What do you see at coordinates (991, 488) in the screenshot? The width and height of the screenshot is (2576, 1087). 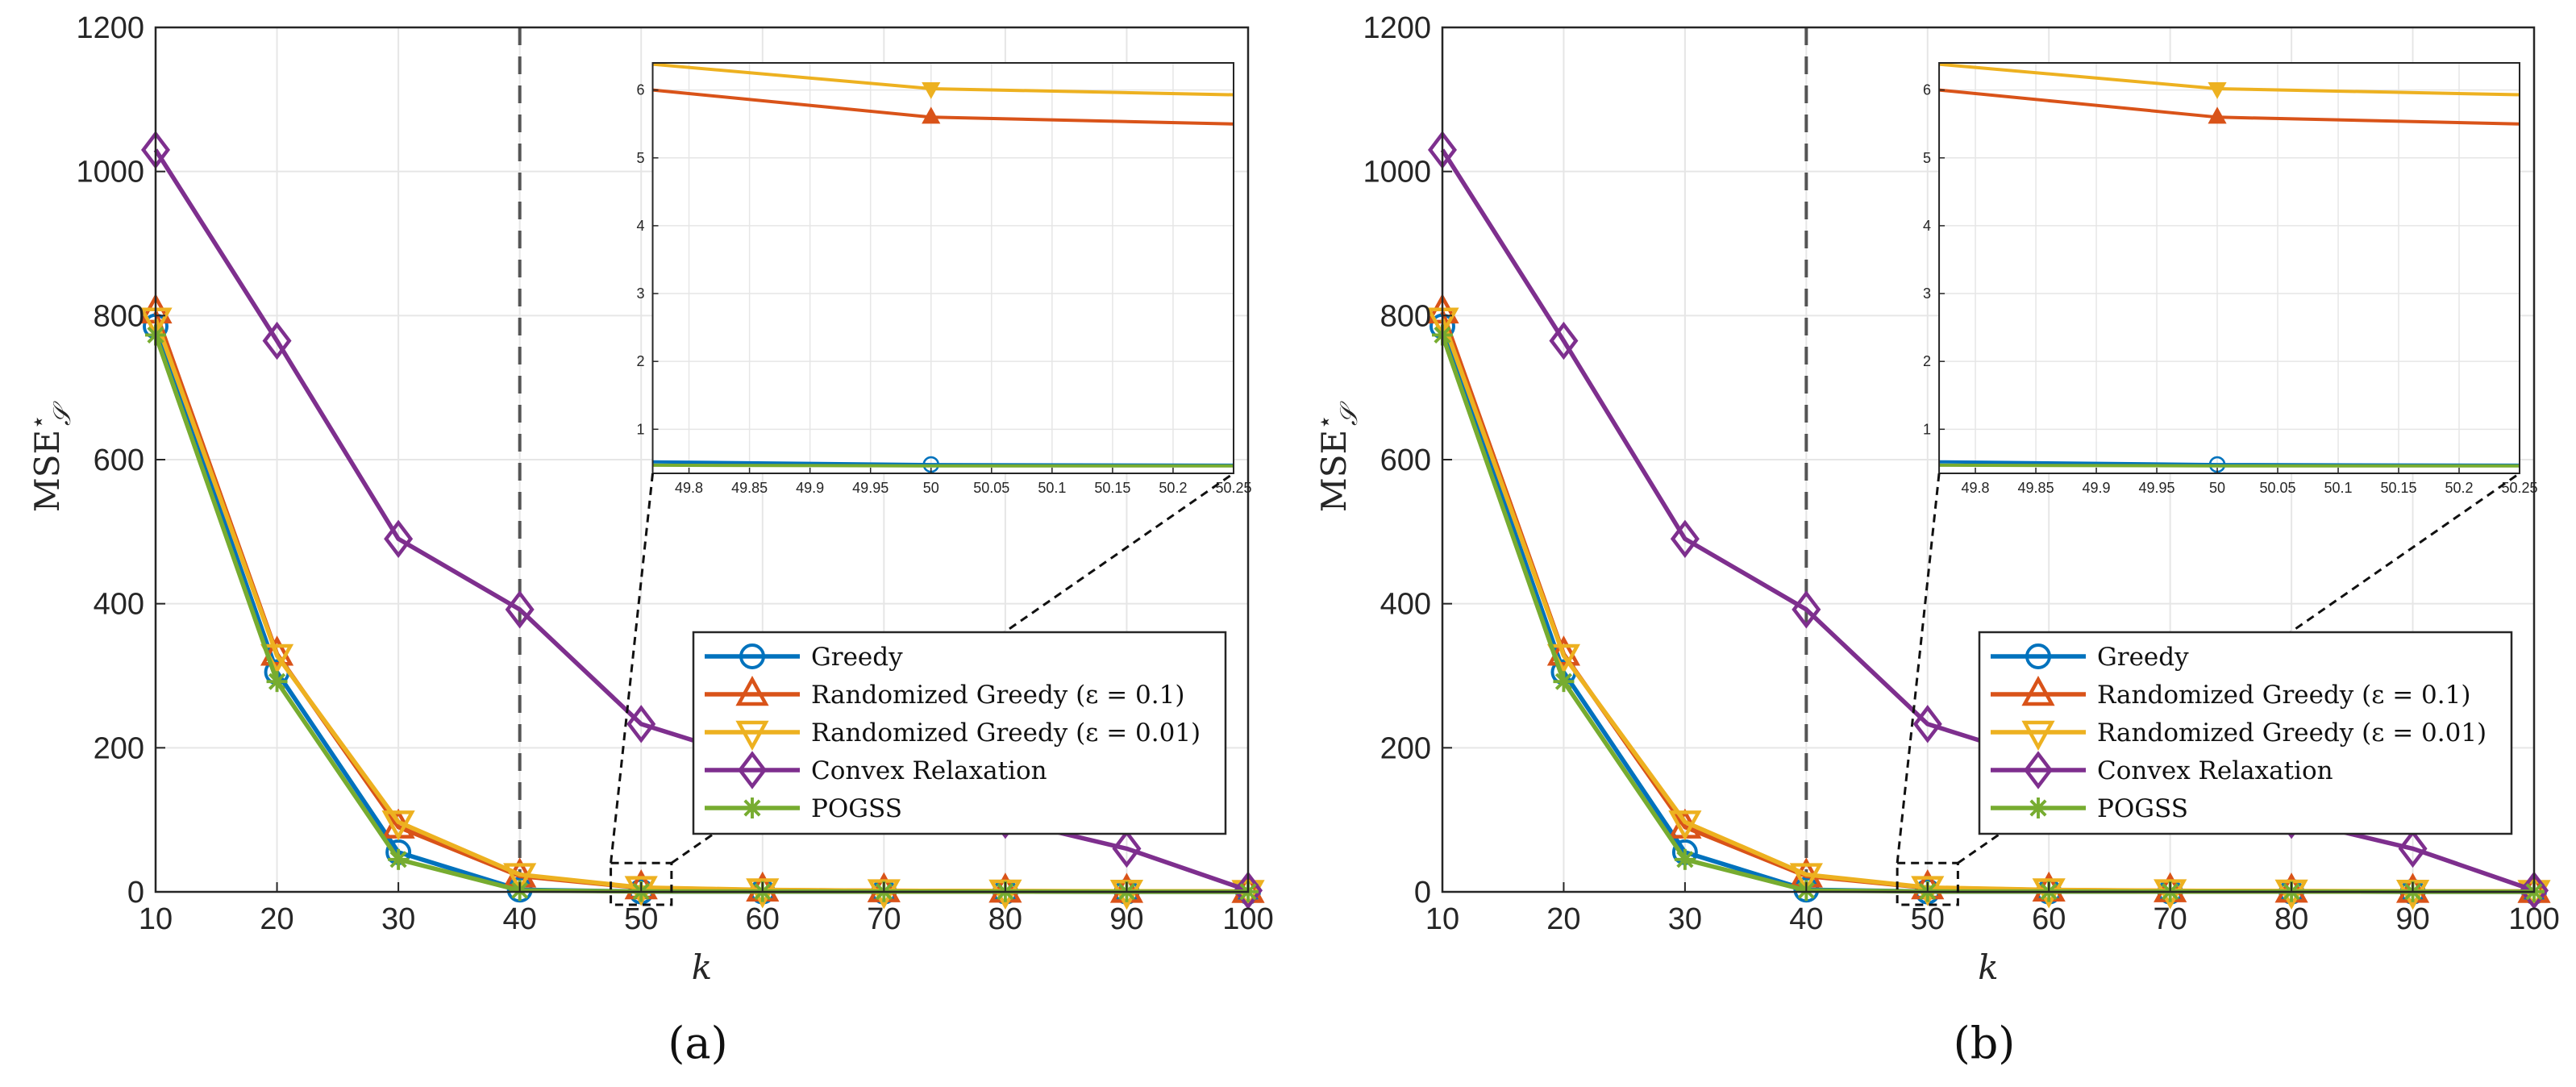 I see `inset-x-tick-label: 50.05` at bounding box center [991, 488].